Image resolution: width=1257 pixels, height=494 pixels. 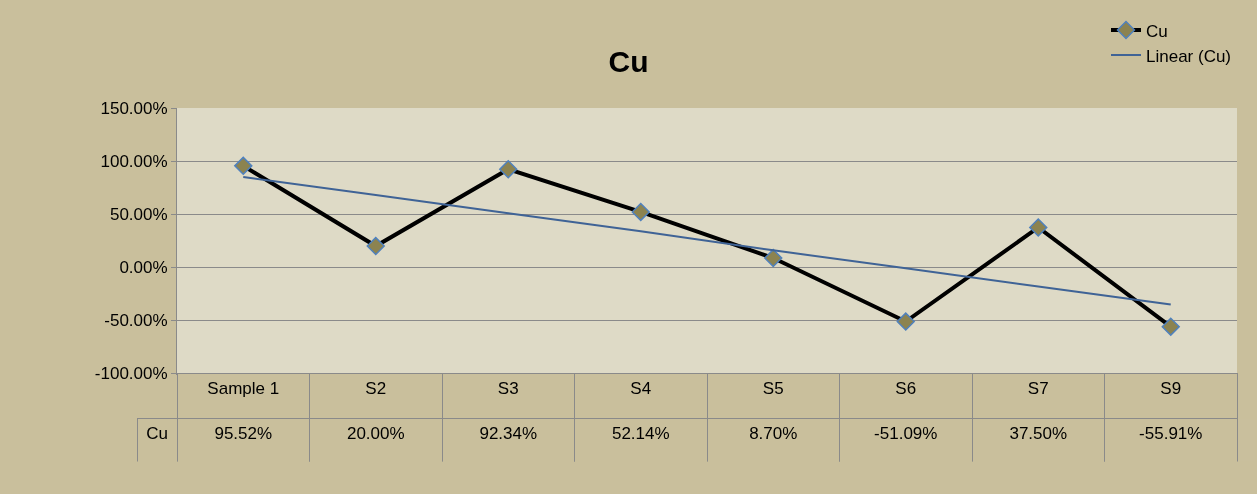 What do you see at coordinates (131, 374) in the screenshot?
I see `y-tick-label: -100.00%` at bounding box center [131, 374].